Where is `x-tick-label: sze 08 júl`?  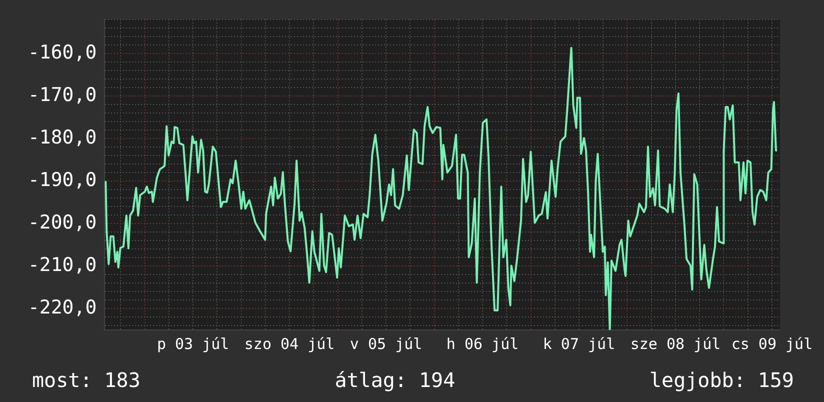
x-tick-label: sze 08 júl is located at coordinates (675, 343).